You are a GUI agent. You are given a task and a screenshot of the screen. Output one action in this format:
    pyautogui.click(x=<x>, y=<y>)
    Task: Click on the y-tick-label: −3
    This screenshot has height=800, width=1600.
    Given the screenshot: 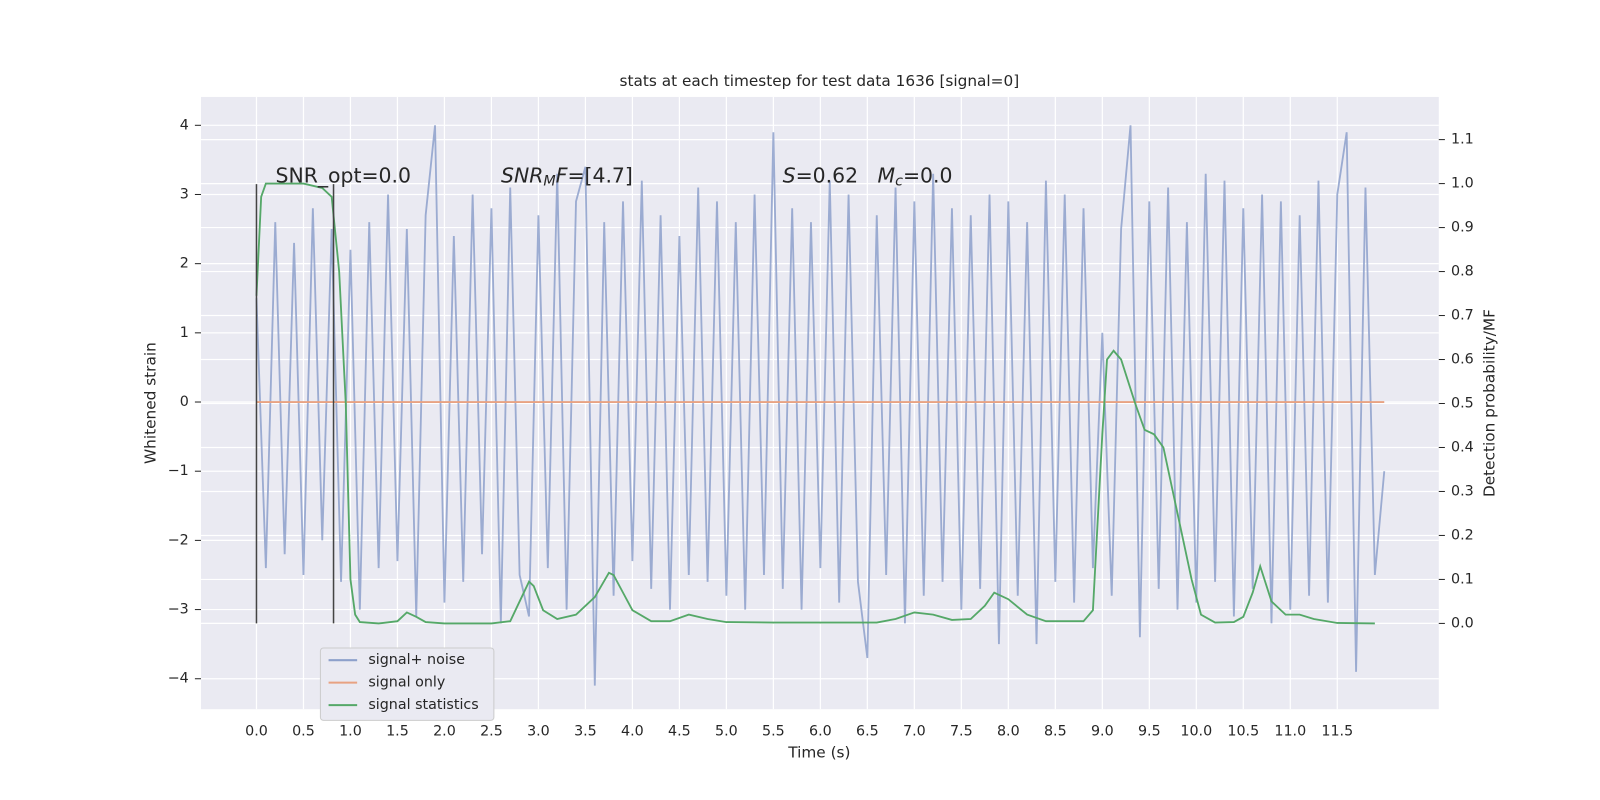 What is the action you would take?
    pyautogui.click(x=178, y=610)
    